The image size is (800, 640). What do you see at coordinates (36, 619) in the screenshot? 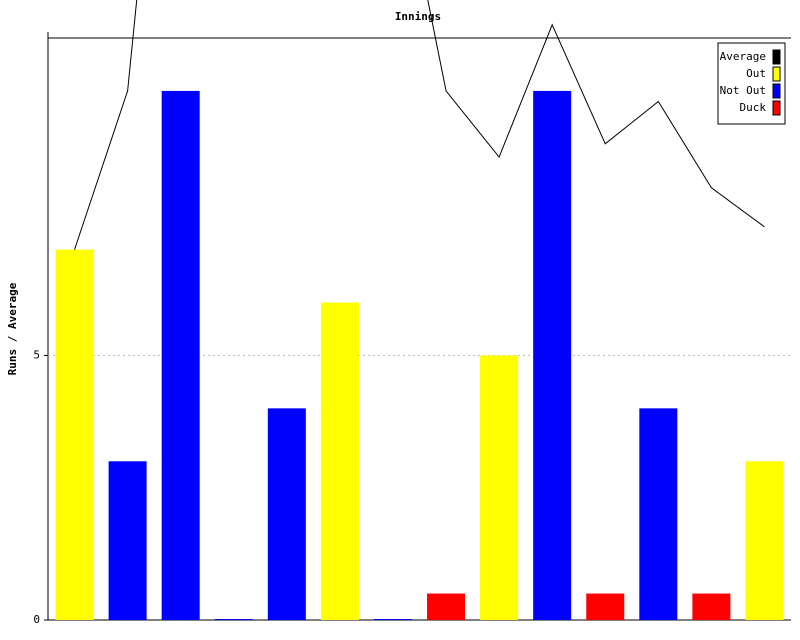
I see `y-tick-label: 0` at bounding box center [36, 619].